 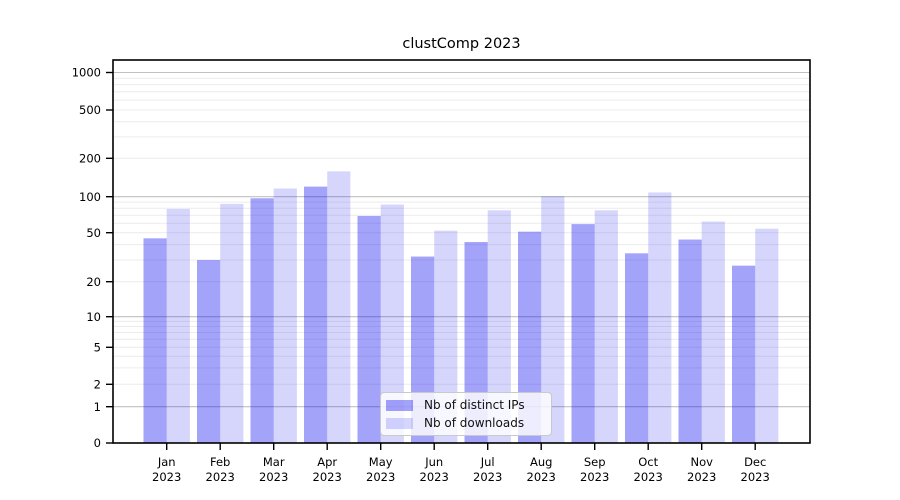 I want to click on x-tick-label-month: Apr, so click(x=327, y=462).